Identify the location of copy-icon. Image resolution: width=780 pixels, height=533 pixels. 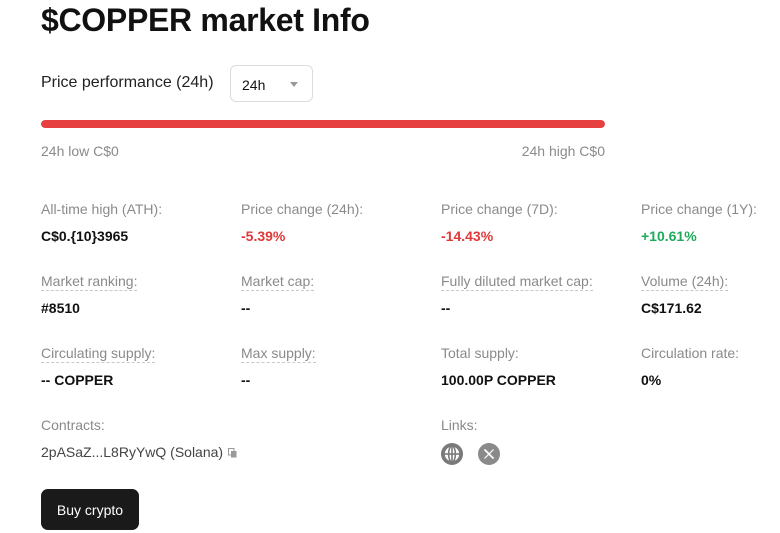
(232, 453).